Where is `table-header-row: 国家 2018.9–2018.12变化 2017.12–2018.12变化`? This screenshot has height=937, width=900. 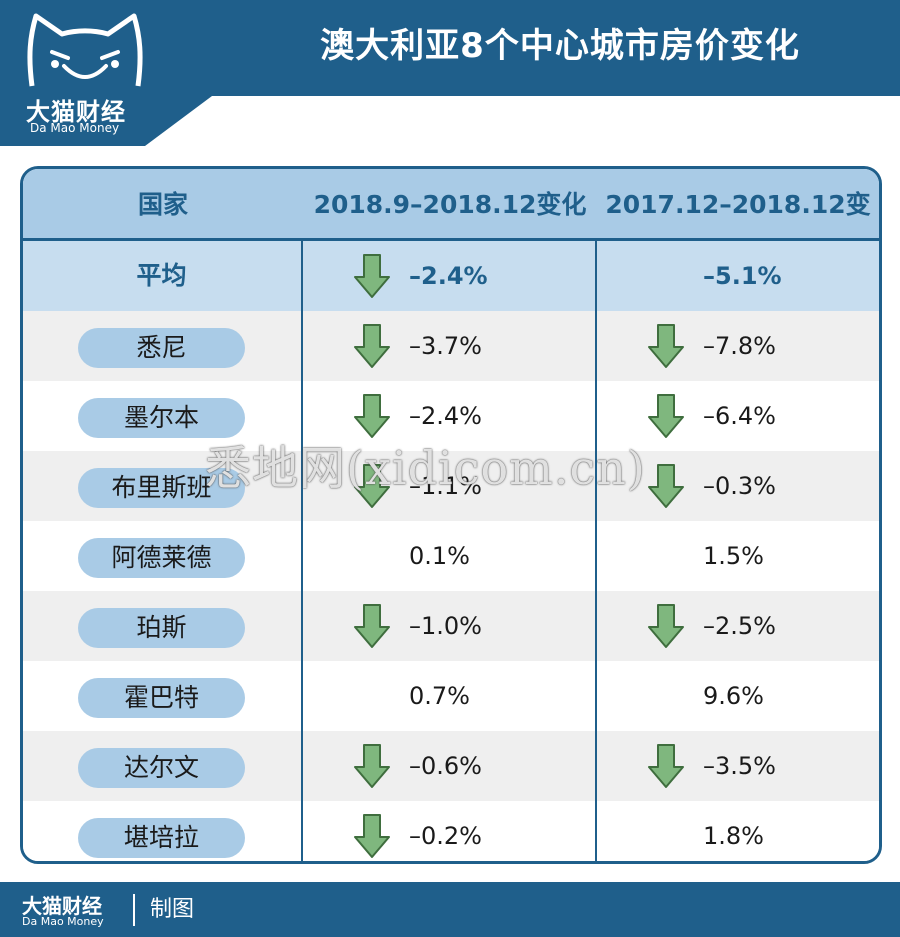 table-header-row: 国家 2018.9–2018.12变化 2017.12–2018.12变化 is located at coordinates (451, 230).